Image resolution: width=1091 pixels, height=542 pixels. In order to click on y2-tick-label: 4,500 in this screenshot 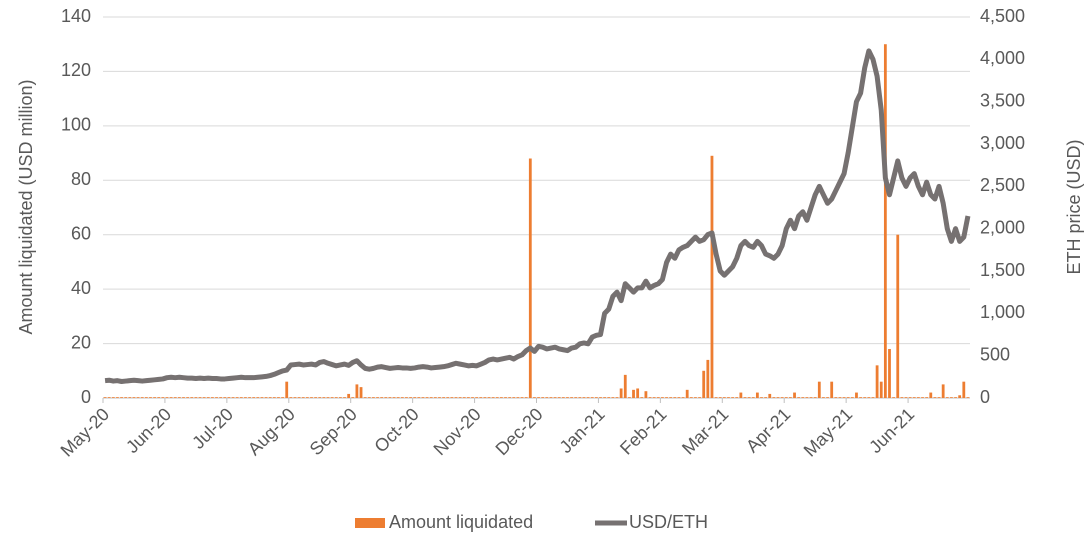, I will do `click(1002, 16)`.